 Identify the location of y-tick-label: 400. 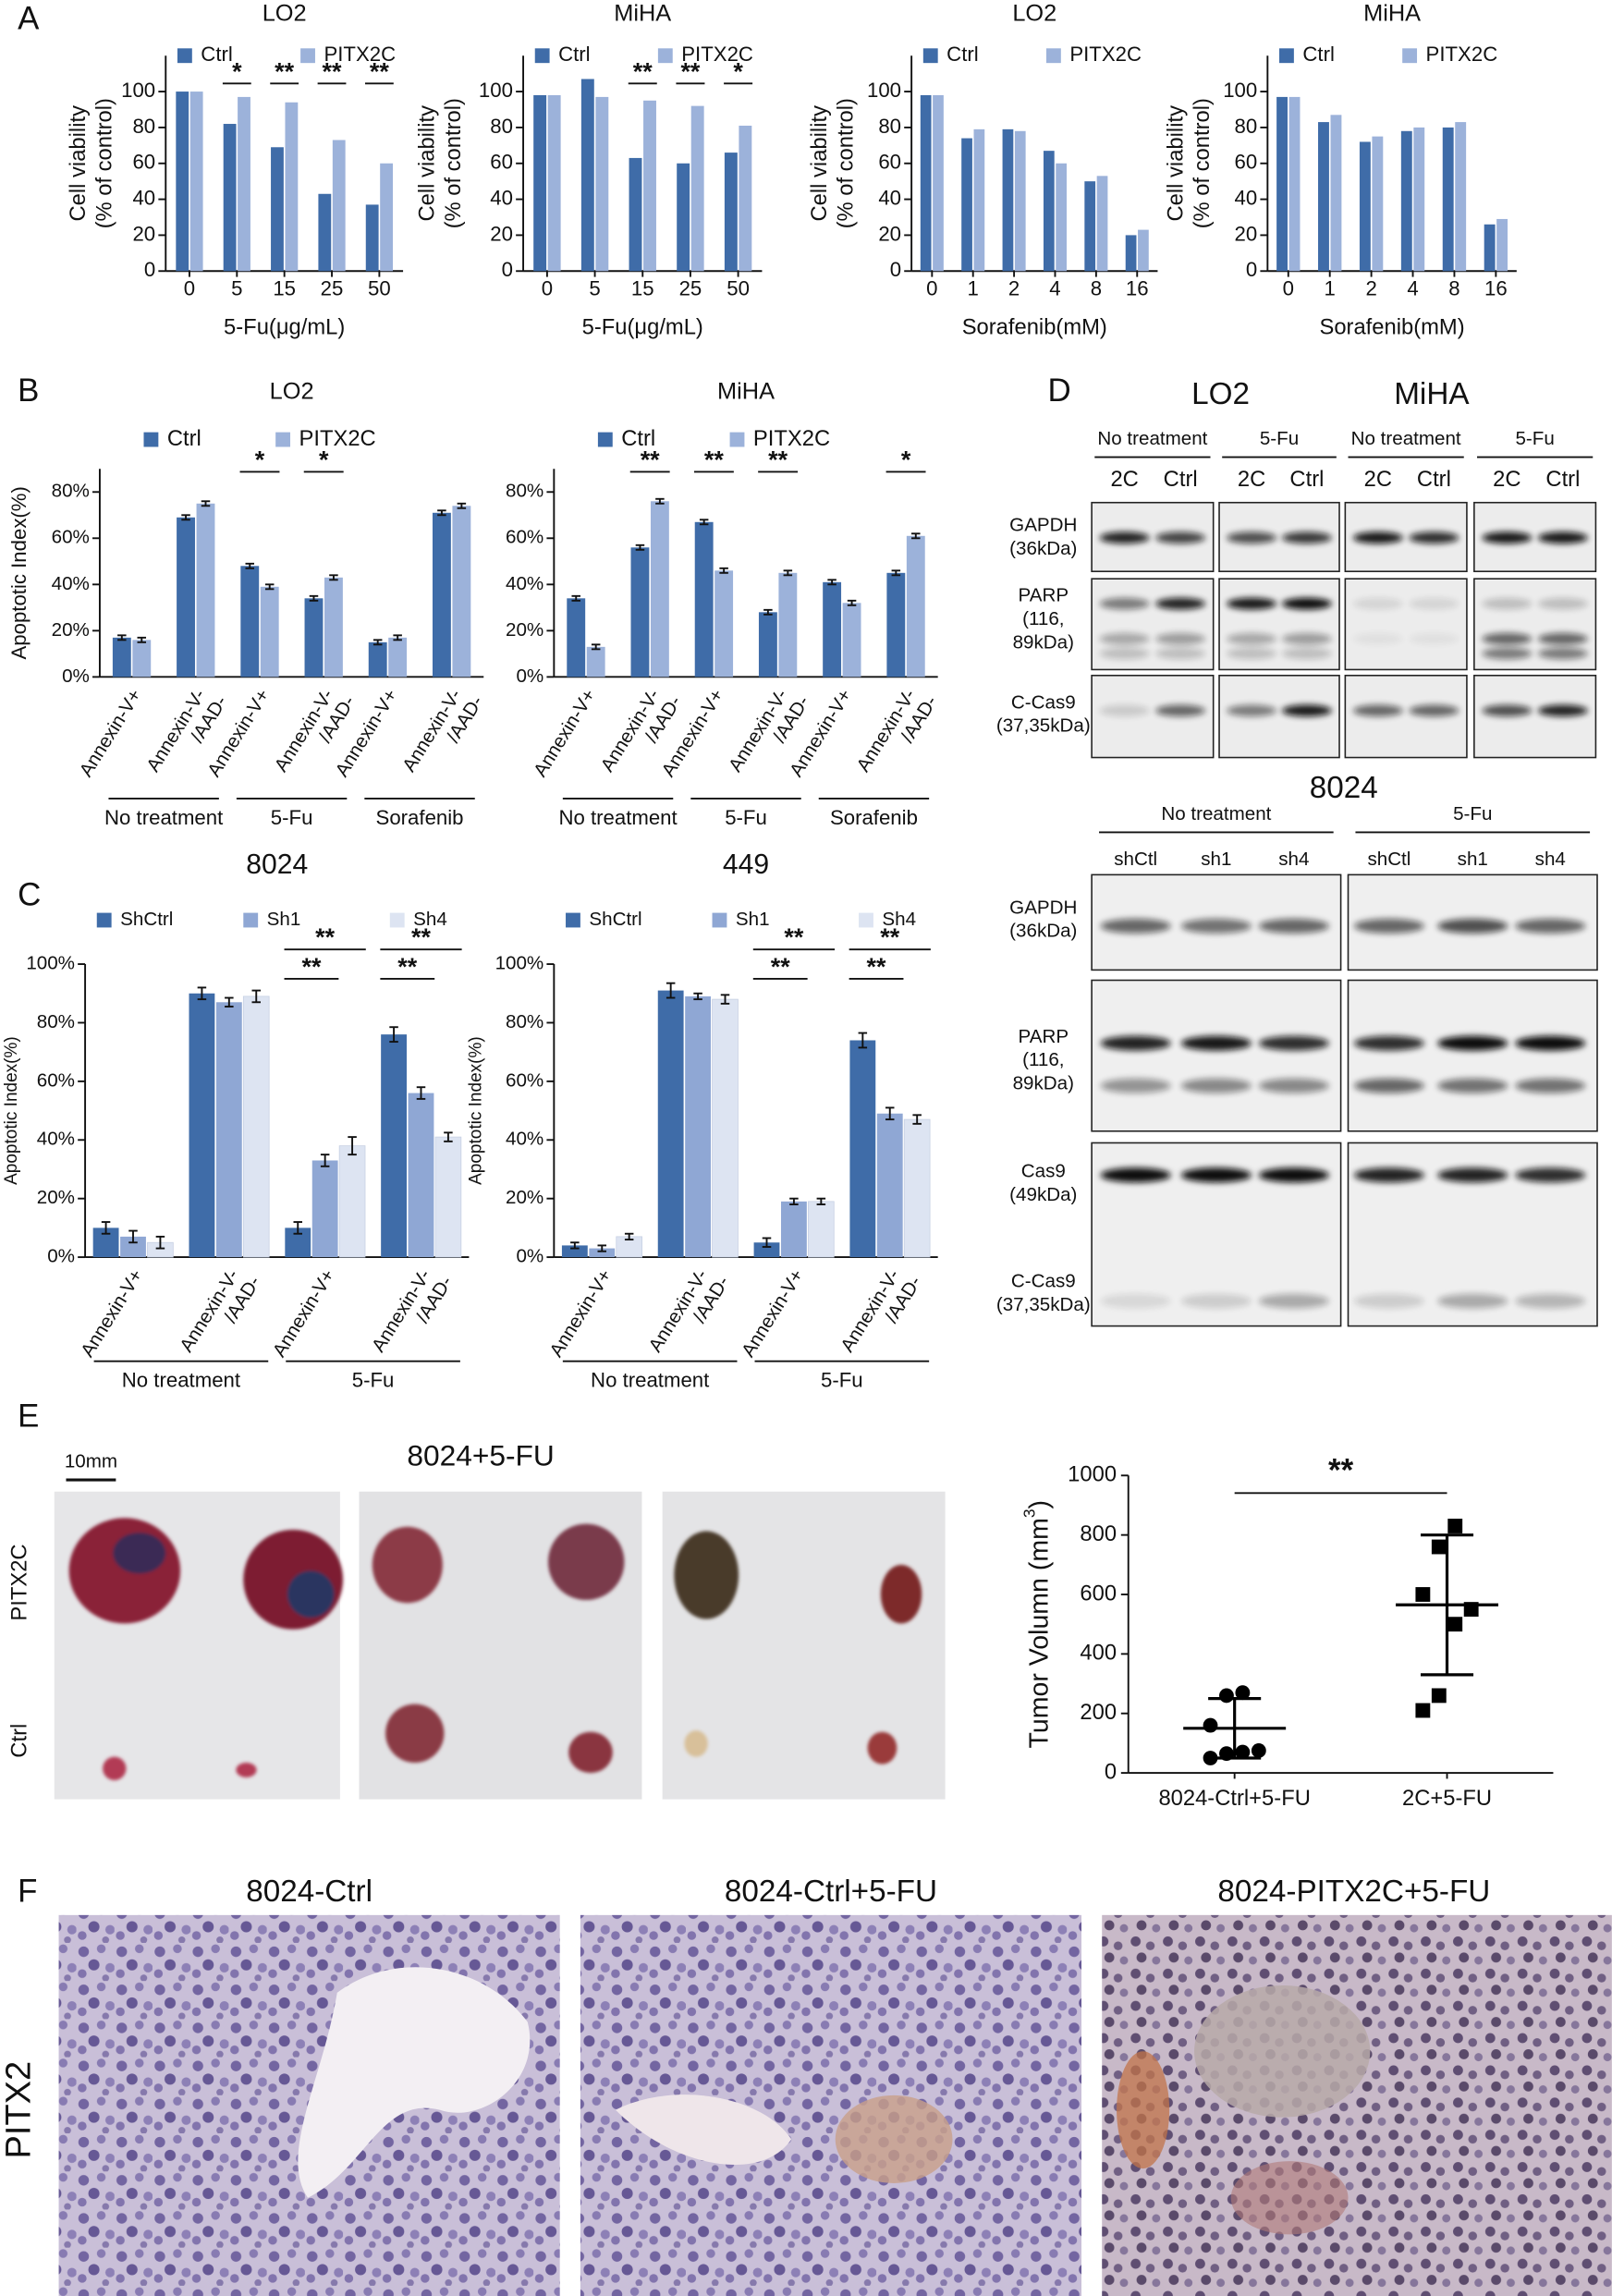
(1098, 1654).